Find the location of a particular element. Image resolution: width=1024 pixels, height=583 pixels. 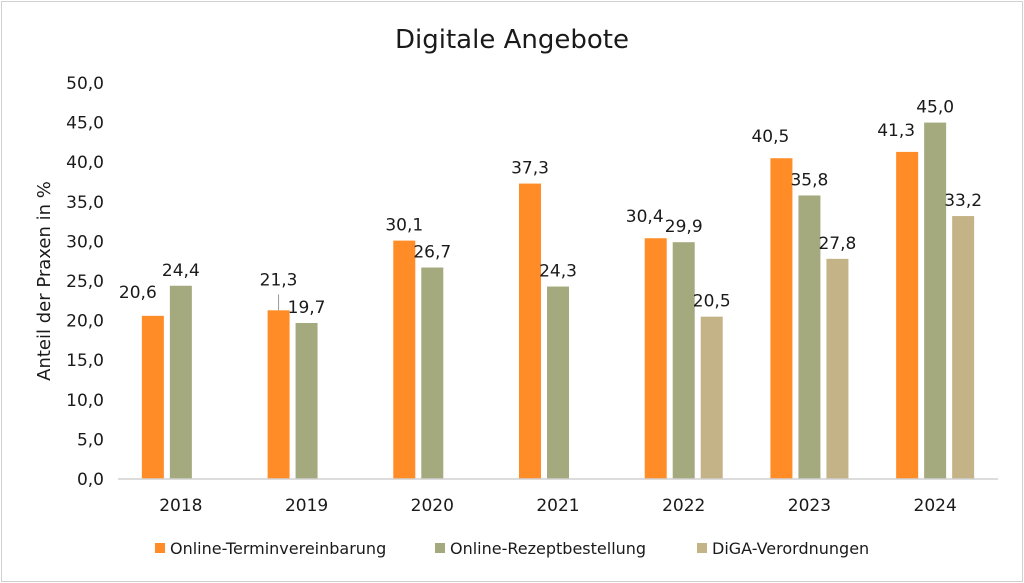

y-tick-label: 50,0 is located at coordinates (85, 84).